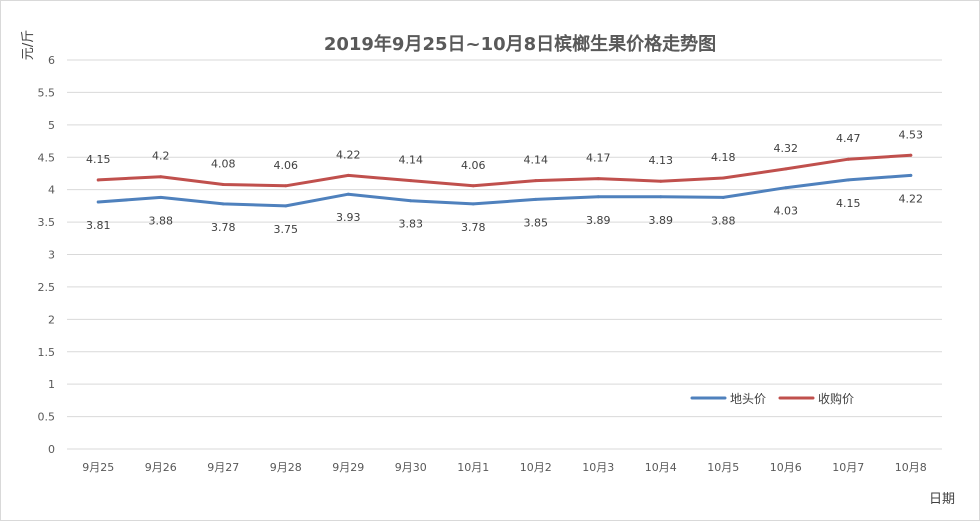 The width and height of the screenshot is (980, 521). What do you see at coordinates (51, 255) in the screenshot?
I see `y-tick-label: 3` at bounding box center [51, 255].